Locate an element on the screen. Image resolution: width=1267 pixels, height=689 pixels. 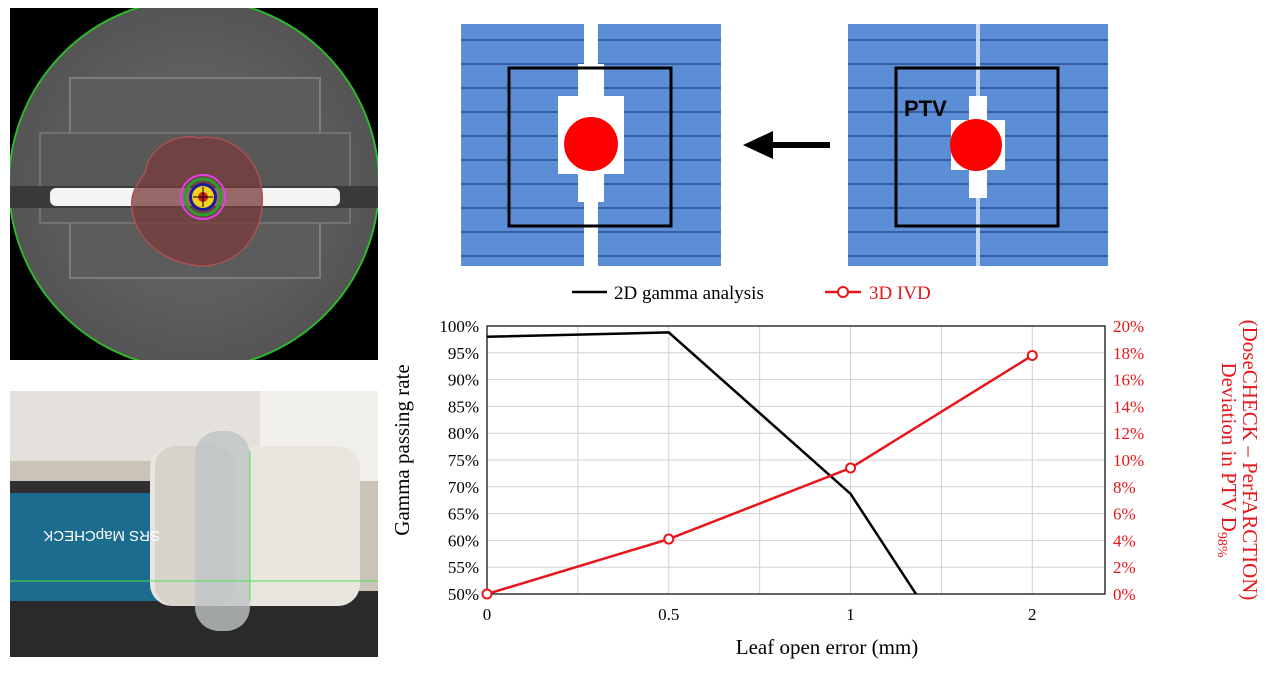
y-left-tick-label: 75% is located at coordinates (463, 460).